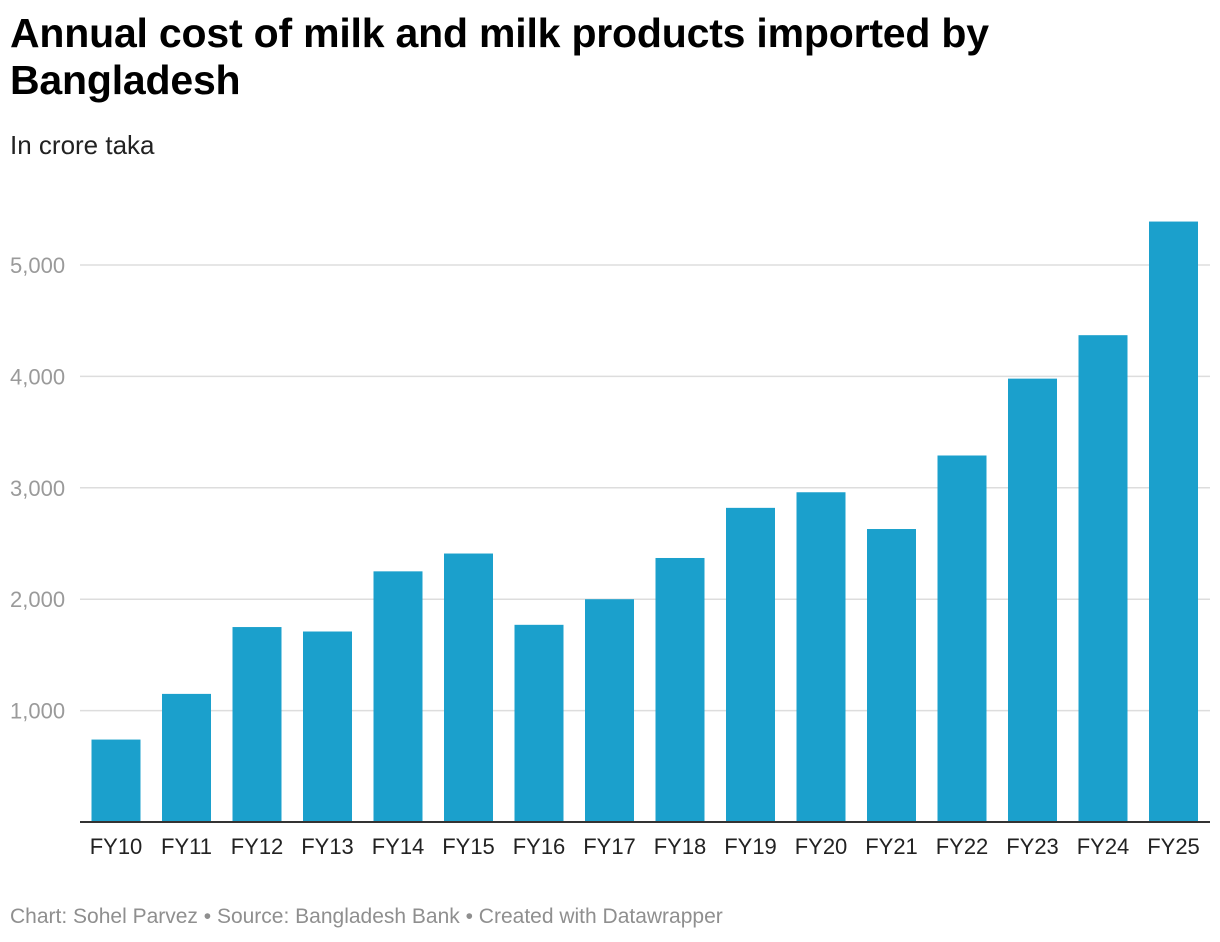  What do you see at coordinates (468, 846) in the screenshot?
I see `x-tick-label: FY15` at bounding box center [468, 846].